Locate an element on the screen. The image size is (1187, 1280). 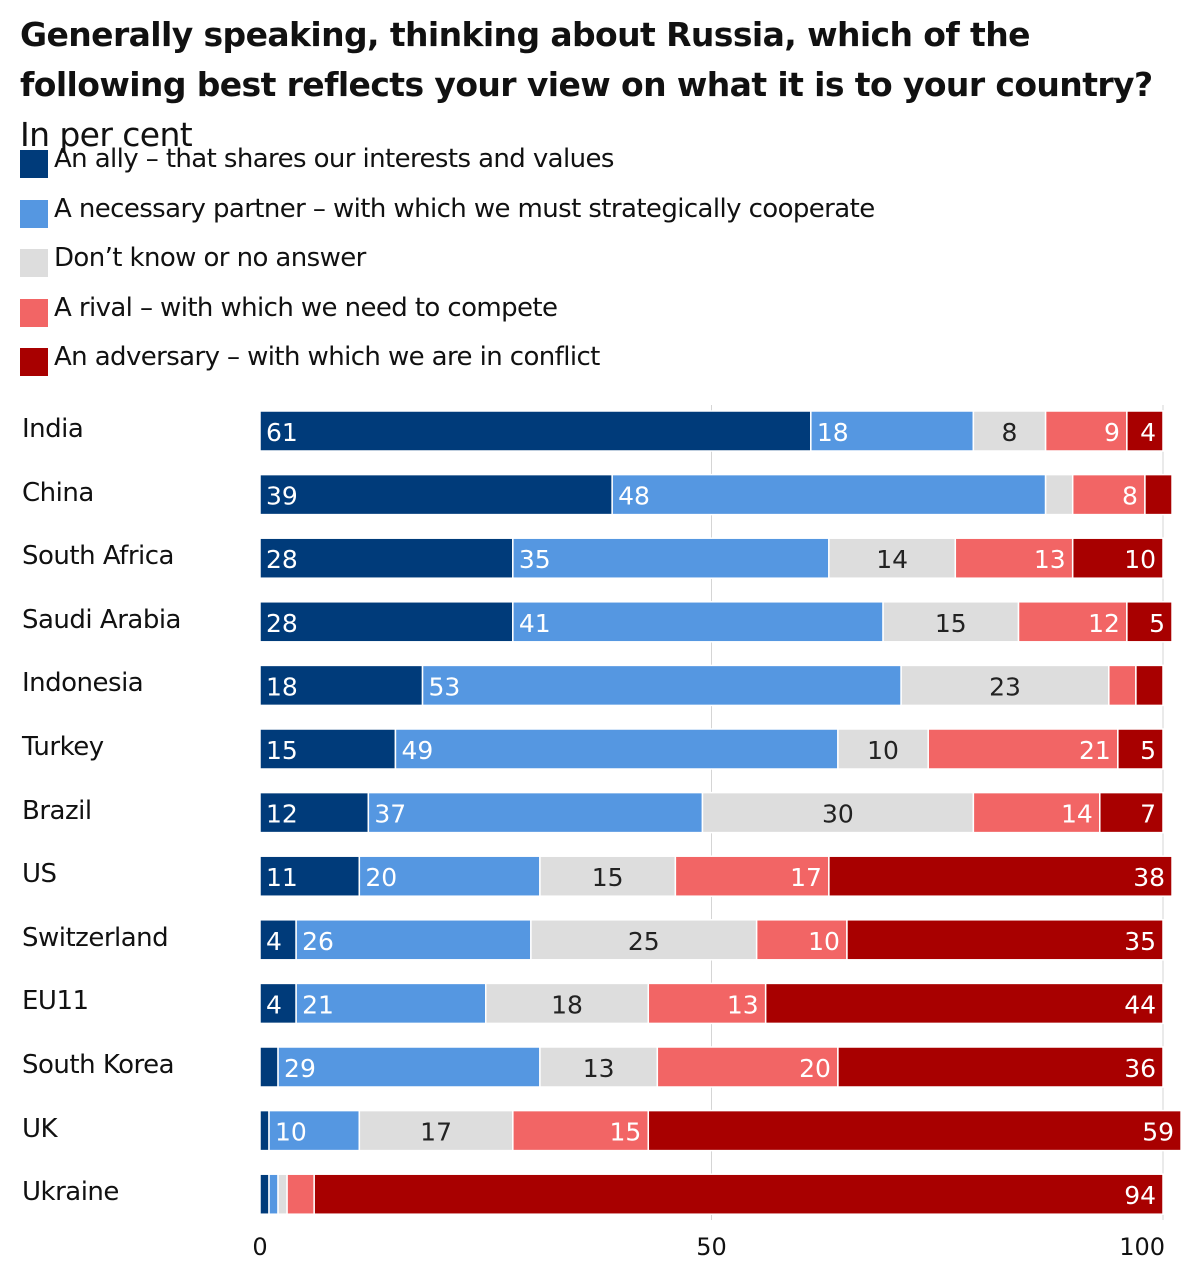
data-label: 94 is located at coordinates (1140, 1195).